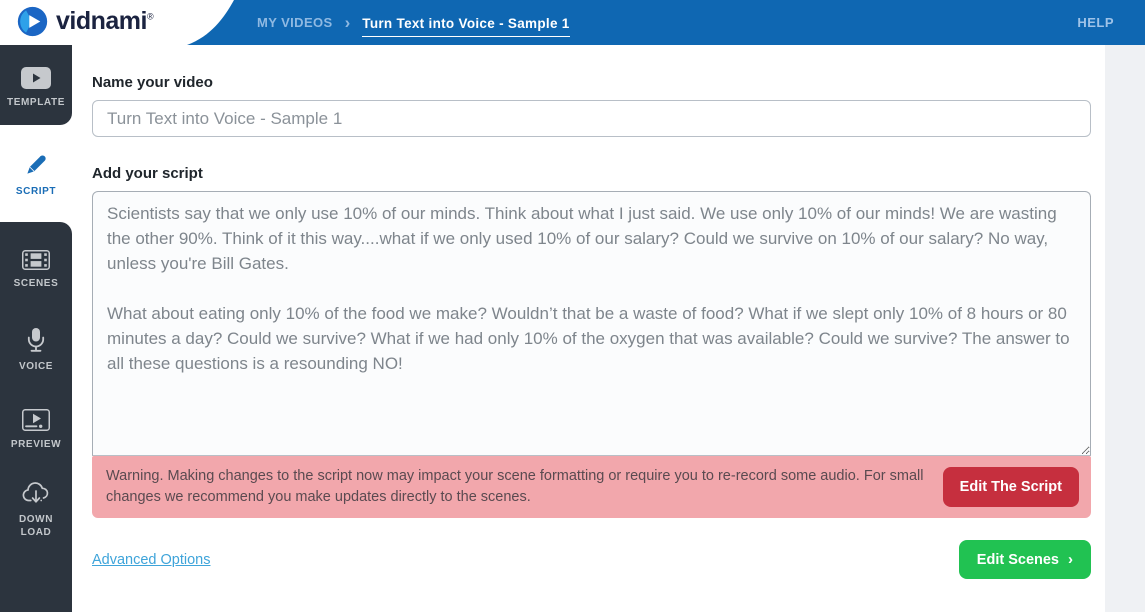  I want to click on edit-scenes-label: Edit Scenes, so click(1017, 559).